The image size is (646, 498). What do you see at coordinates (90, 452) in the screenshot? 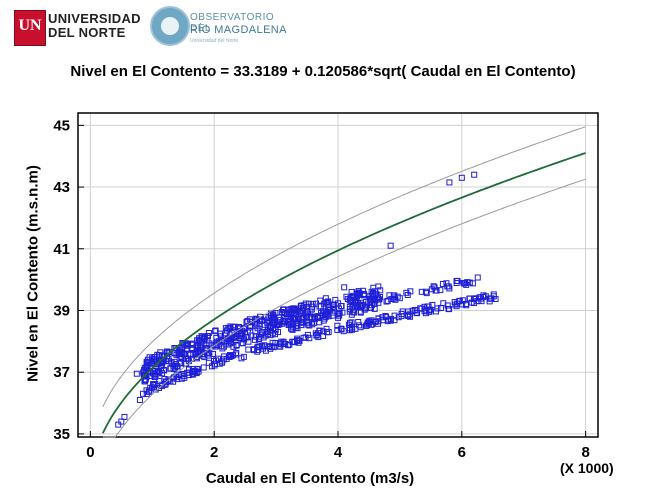
I see `x-tick-label: 0` at bounding box center [90, 452].